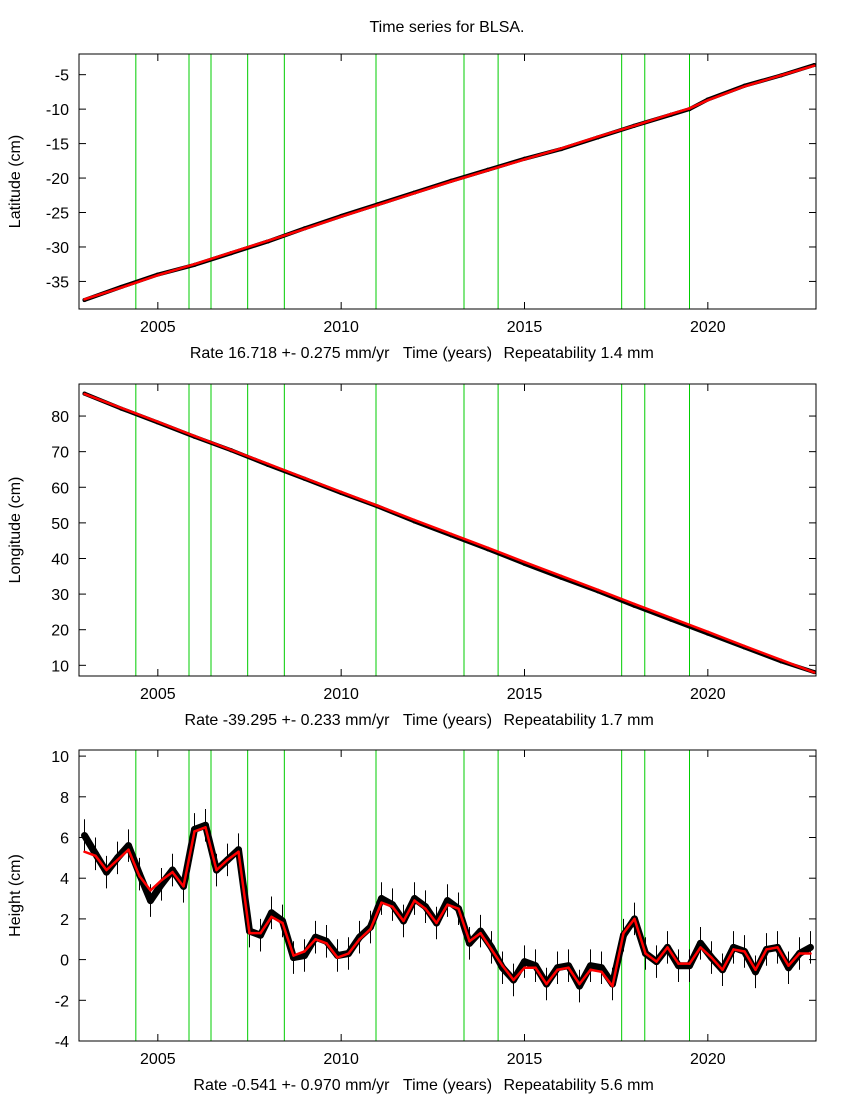 The height and width of the screenshot is (1100, 850). Describe the element at coordinates (60, 417) in the screenshot. I see `longitude-ytick-label: 80` at that location.